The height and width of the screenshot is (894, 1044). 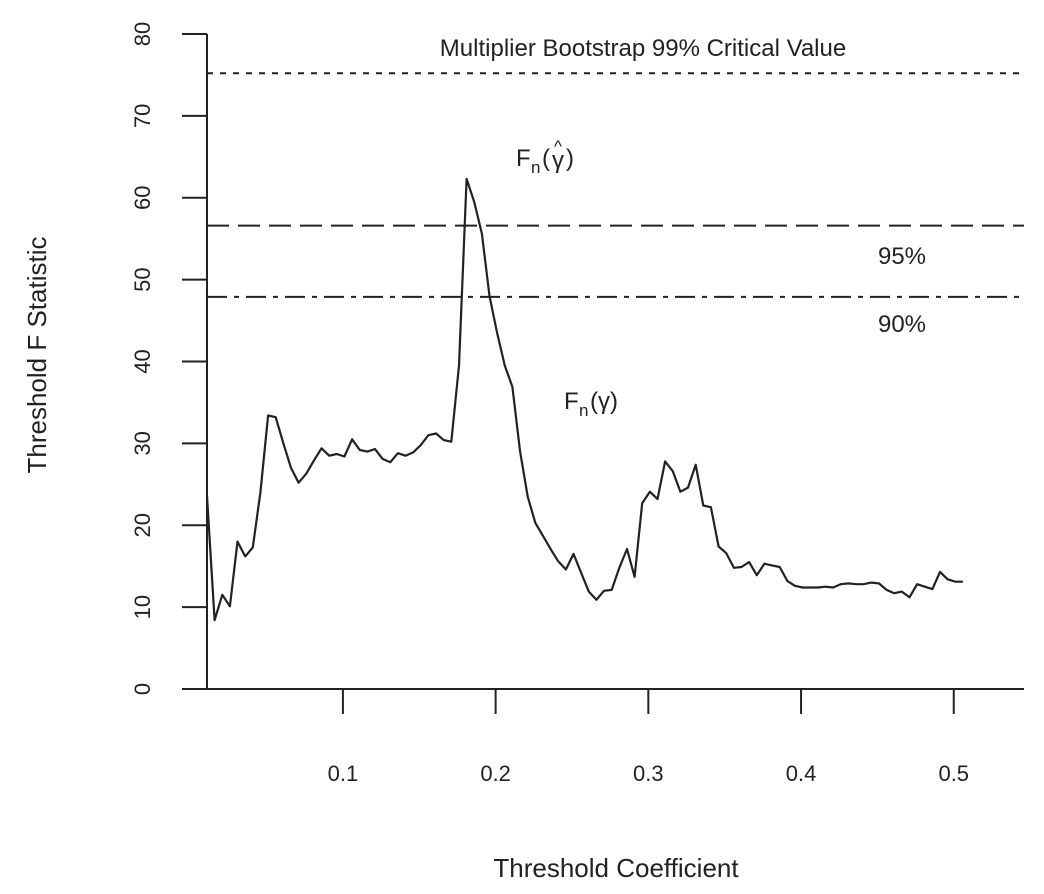 I want to click on curve-label-sub: n, so click(x=583, y=410).